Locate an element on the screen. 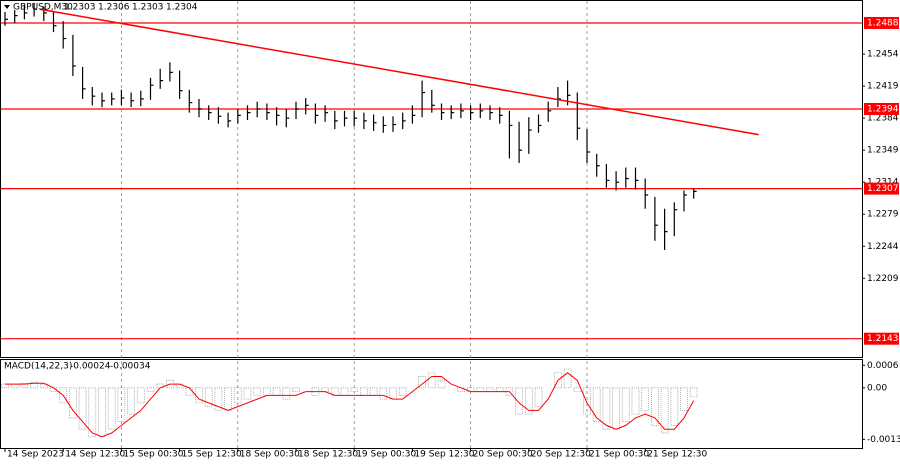  level-label: 1.2394 is located at coordinates (883, 109).